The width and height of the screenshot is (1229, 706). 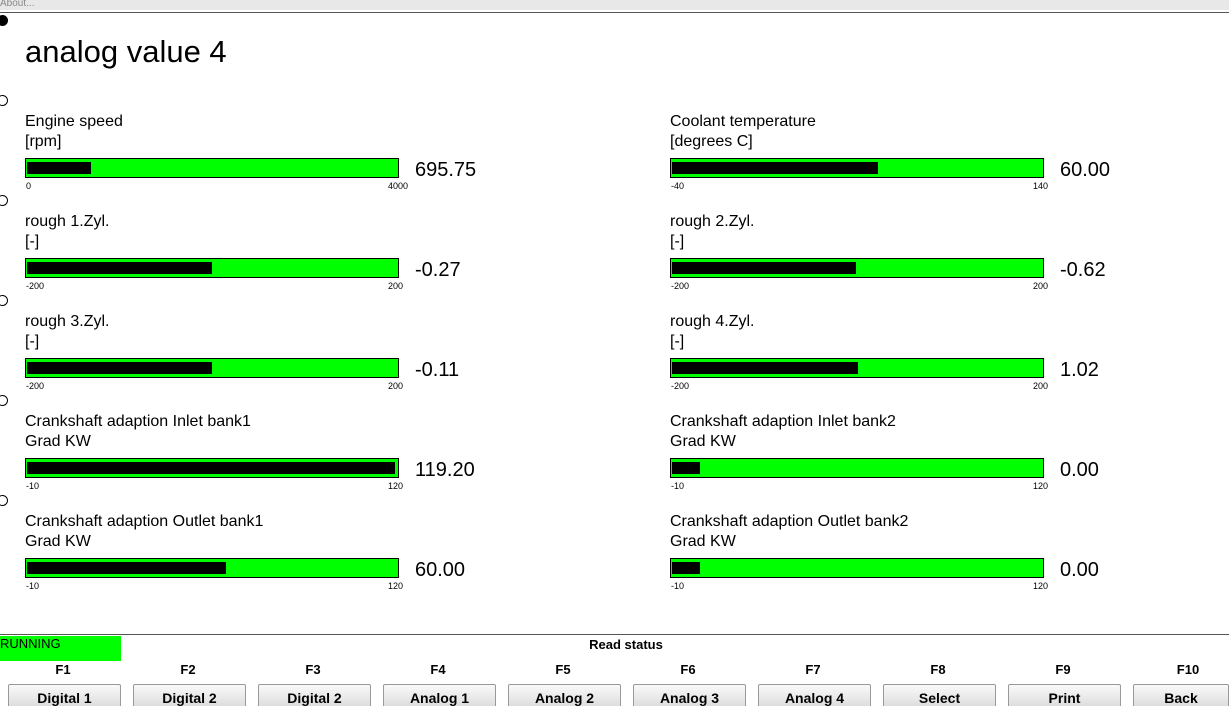 I want to click on gauge-label: Crankshaft adaption Inlet bank1, so click(x=138, y=421).